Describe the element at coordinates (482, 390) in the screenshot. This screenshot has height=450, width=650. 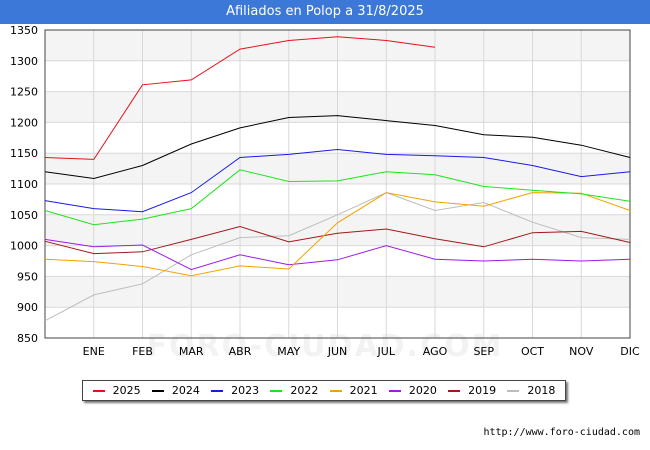
I see `legend-label: 2019` at that location.